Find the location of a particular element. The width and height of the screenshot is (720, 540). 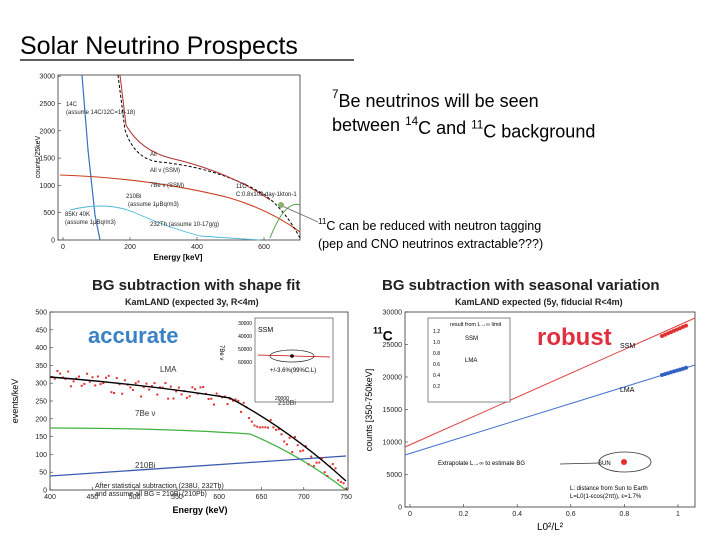

inset-note: +/-3.6%(99%C.L) is located at coordinates (293, 371).